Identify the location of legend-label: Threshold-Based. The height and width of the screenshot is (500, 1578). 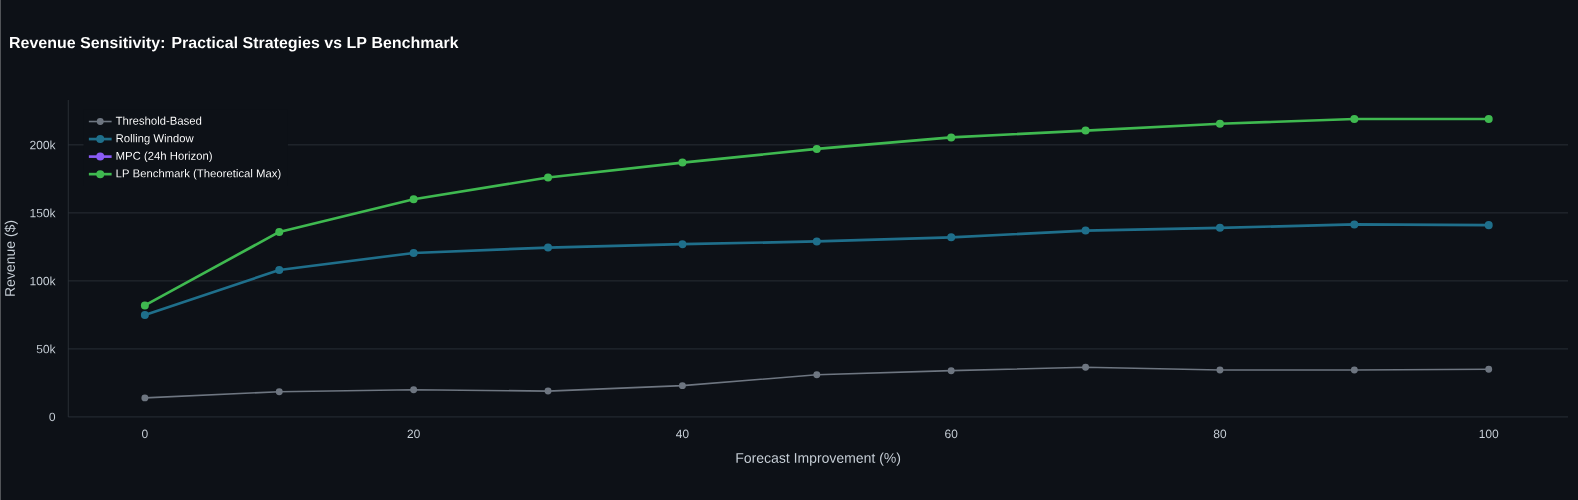
(158, 120).